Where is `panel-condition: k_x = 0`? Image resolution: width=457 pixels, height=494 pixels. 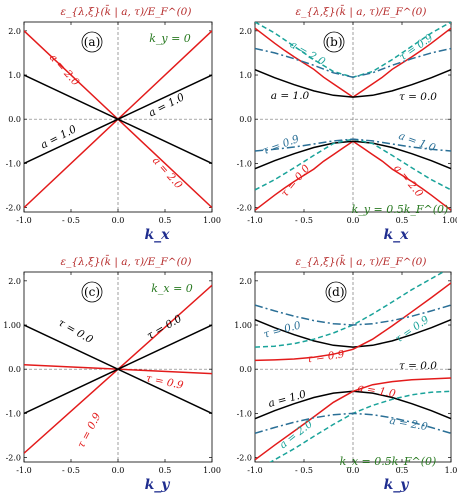
panel-condition: k_x = 0 is located at coordinates (172, 288).